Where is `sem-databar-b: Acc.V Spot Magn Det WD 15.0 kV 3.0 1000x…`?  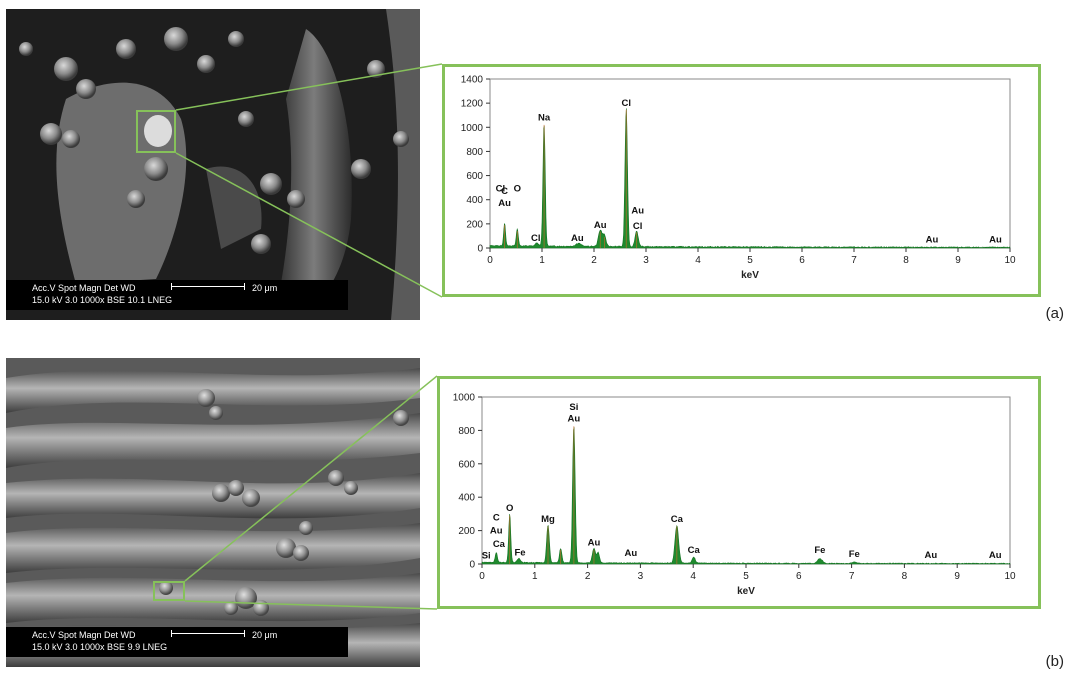 sem-databar-b: Acc.V Spot Magn Det WD 15.0 kV 3.0 1000x… is located at coordinates (177, 642).